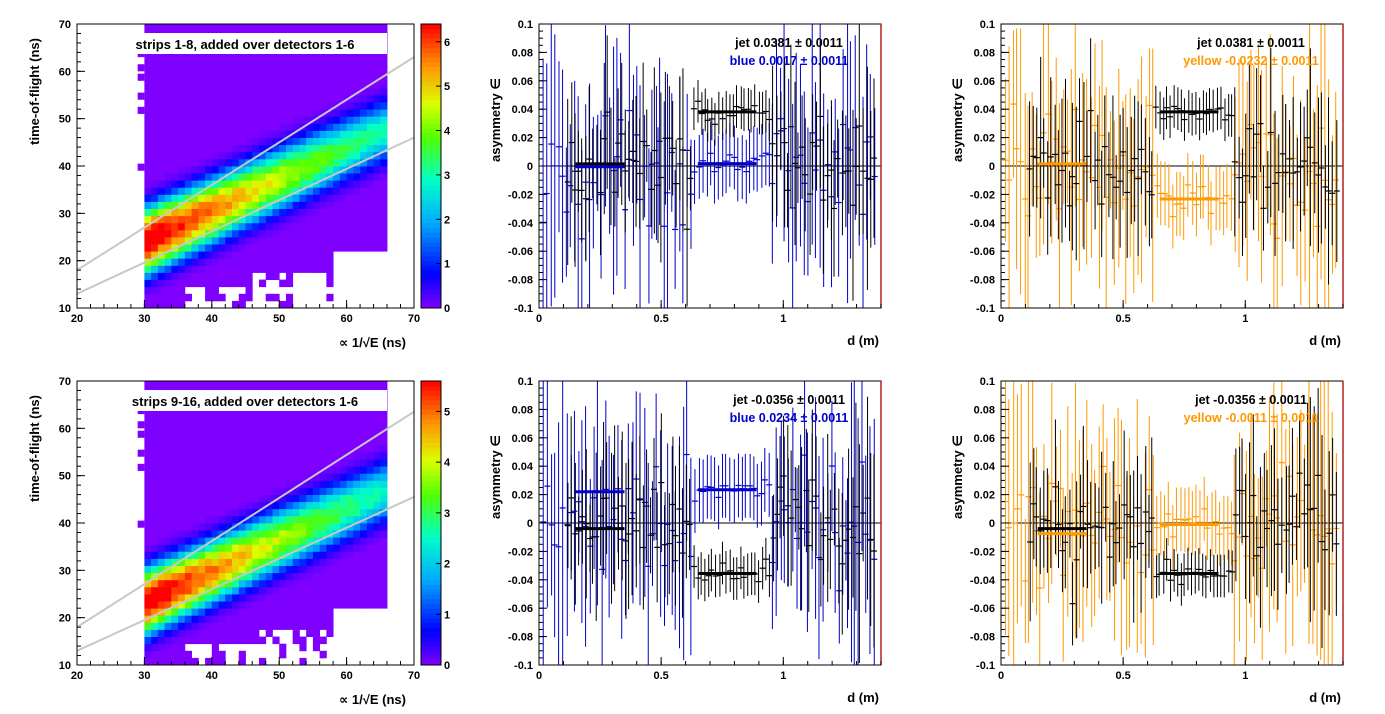 Image resolution: width=1385 pixels, height=714 pixels. I want to click on colorbar-tick-label: 0, so click(447, 309).